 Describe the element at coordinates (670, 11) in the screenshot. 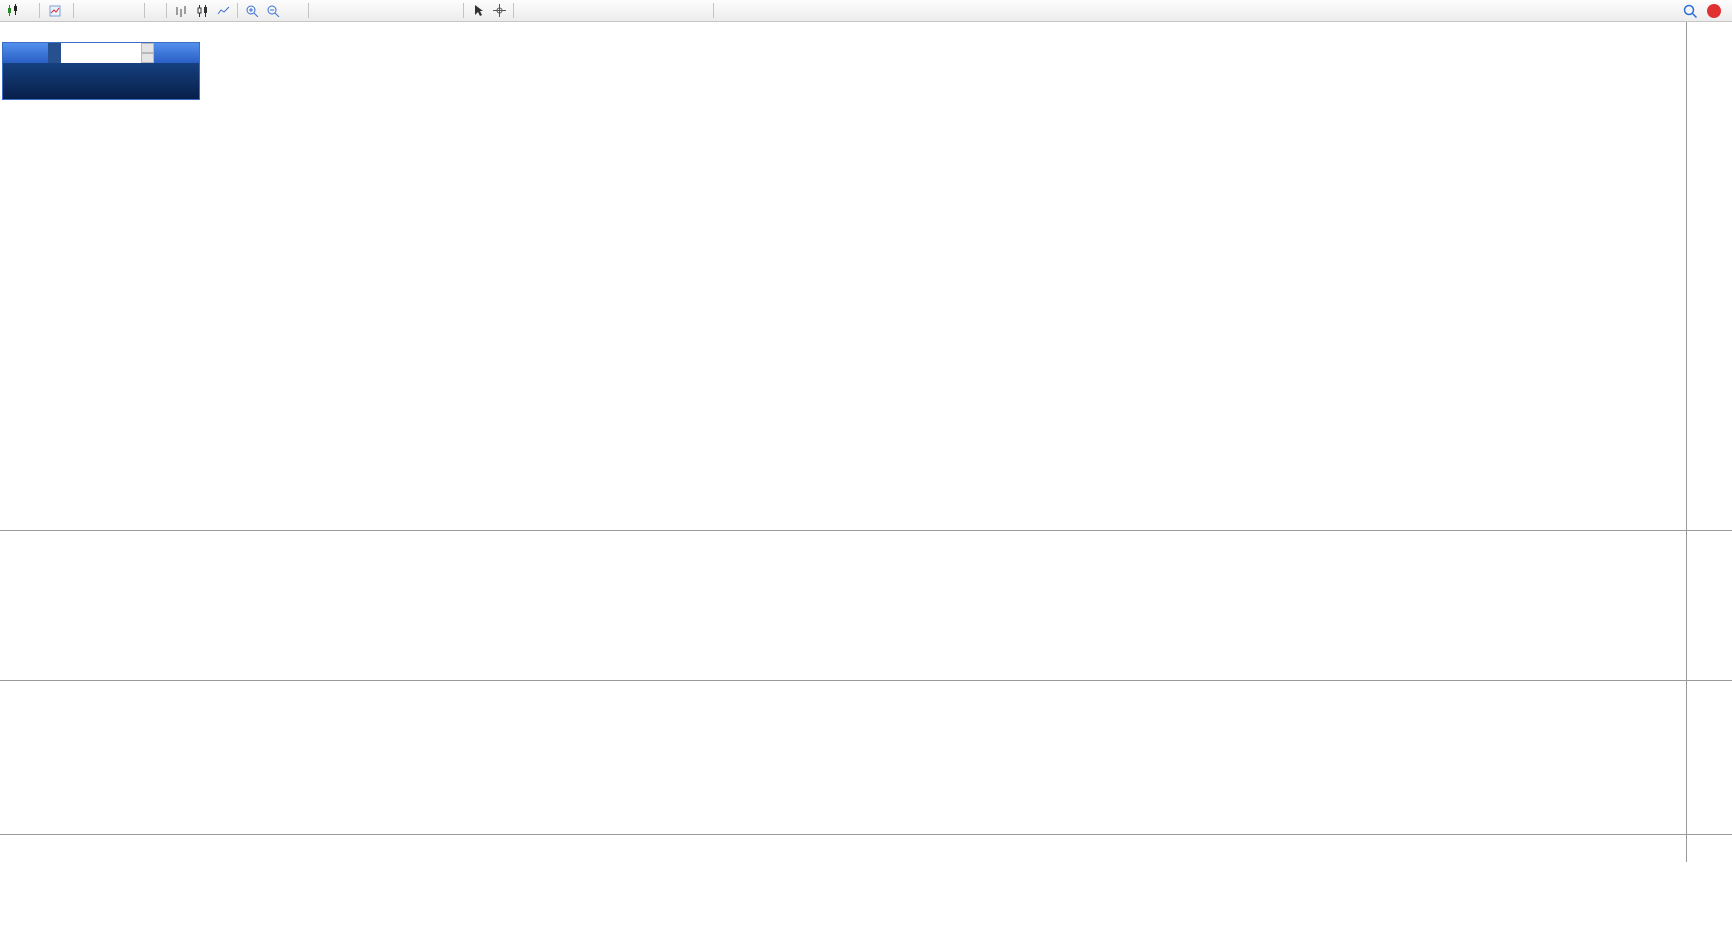

I see `arrows-tool-dropdown` at that location.